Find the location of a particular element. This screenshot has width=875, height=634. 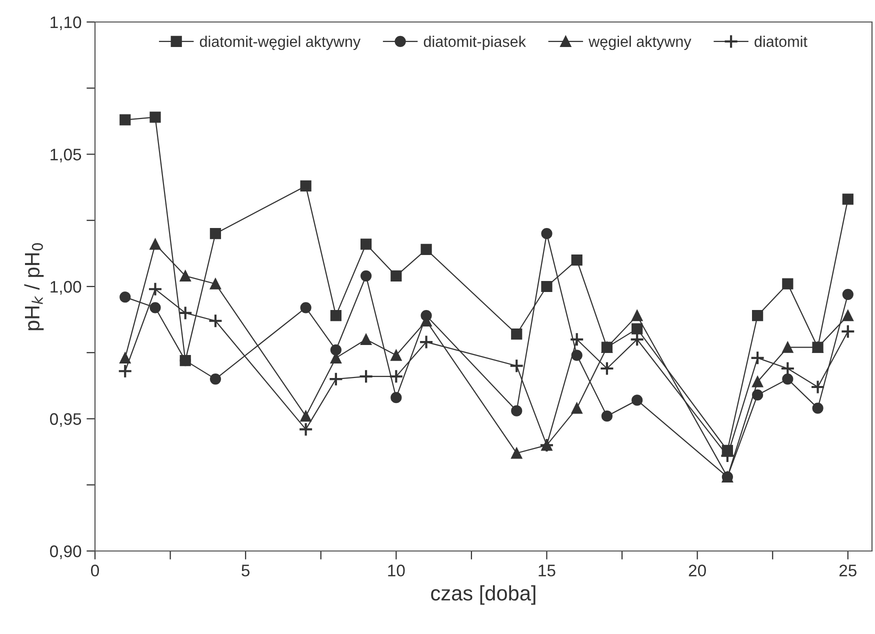

legend-label: węgiel aktywny is located at coordinates (640, 43).